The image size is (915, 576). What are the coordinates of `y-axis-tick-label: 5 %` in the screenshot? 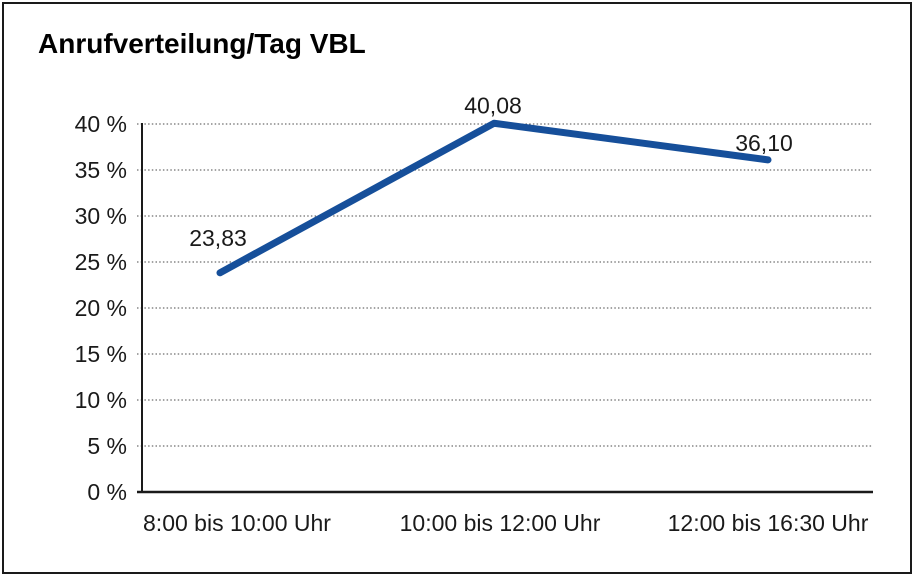 It's located at (107, 446).